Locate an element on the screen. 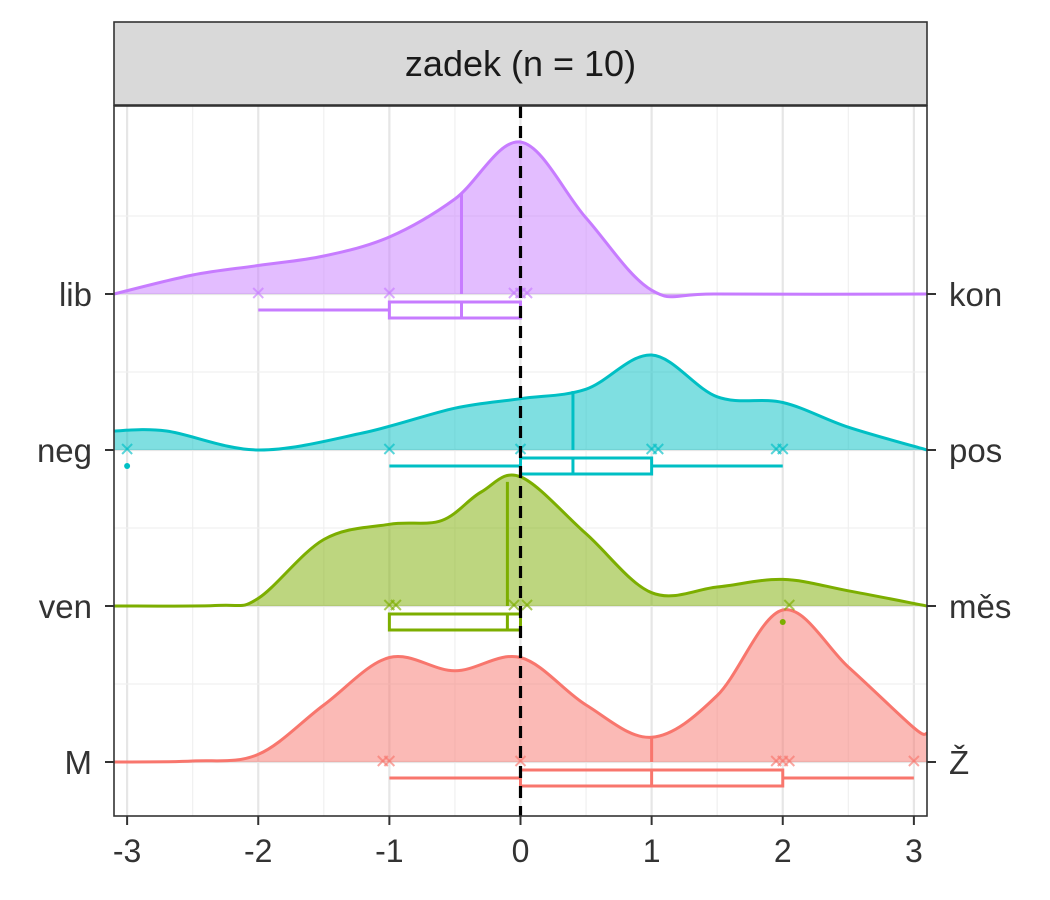  series-neg is located at coordinates (520, 414).